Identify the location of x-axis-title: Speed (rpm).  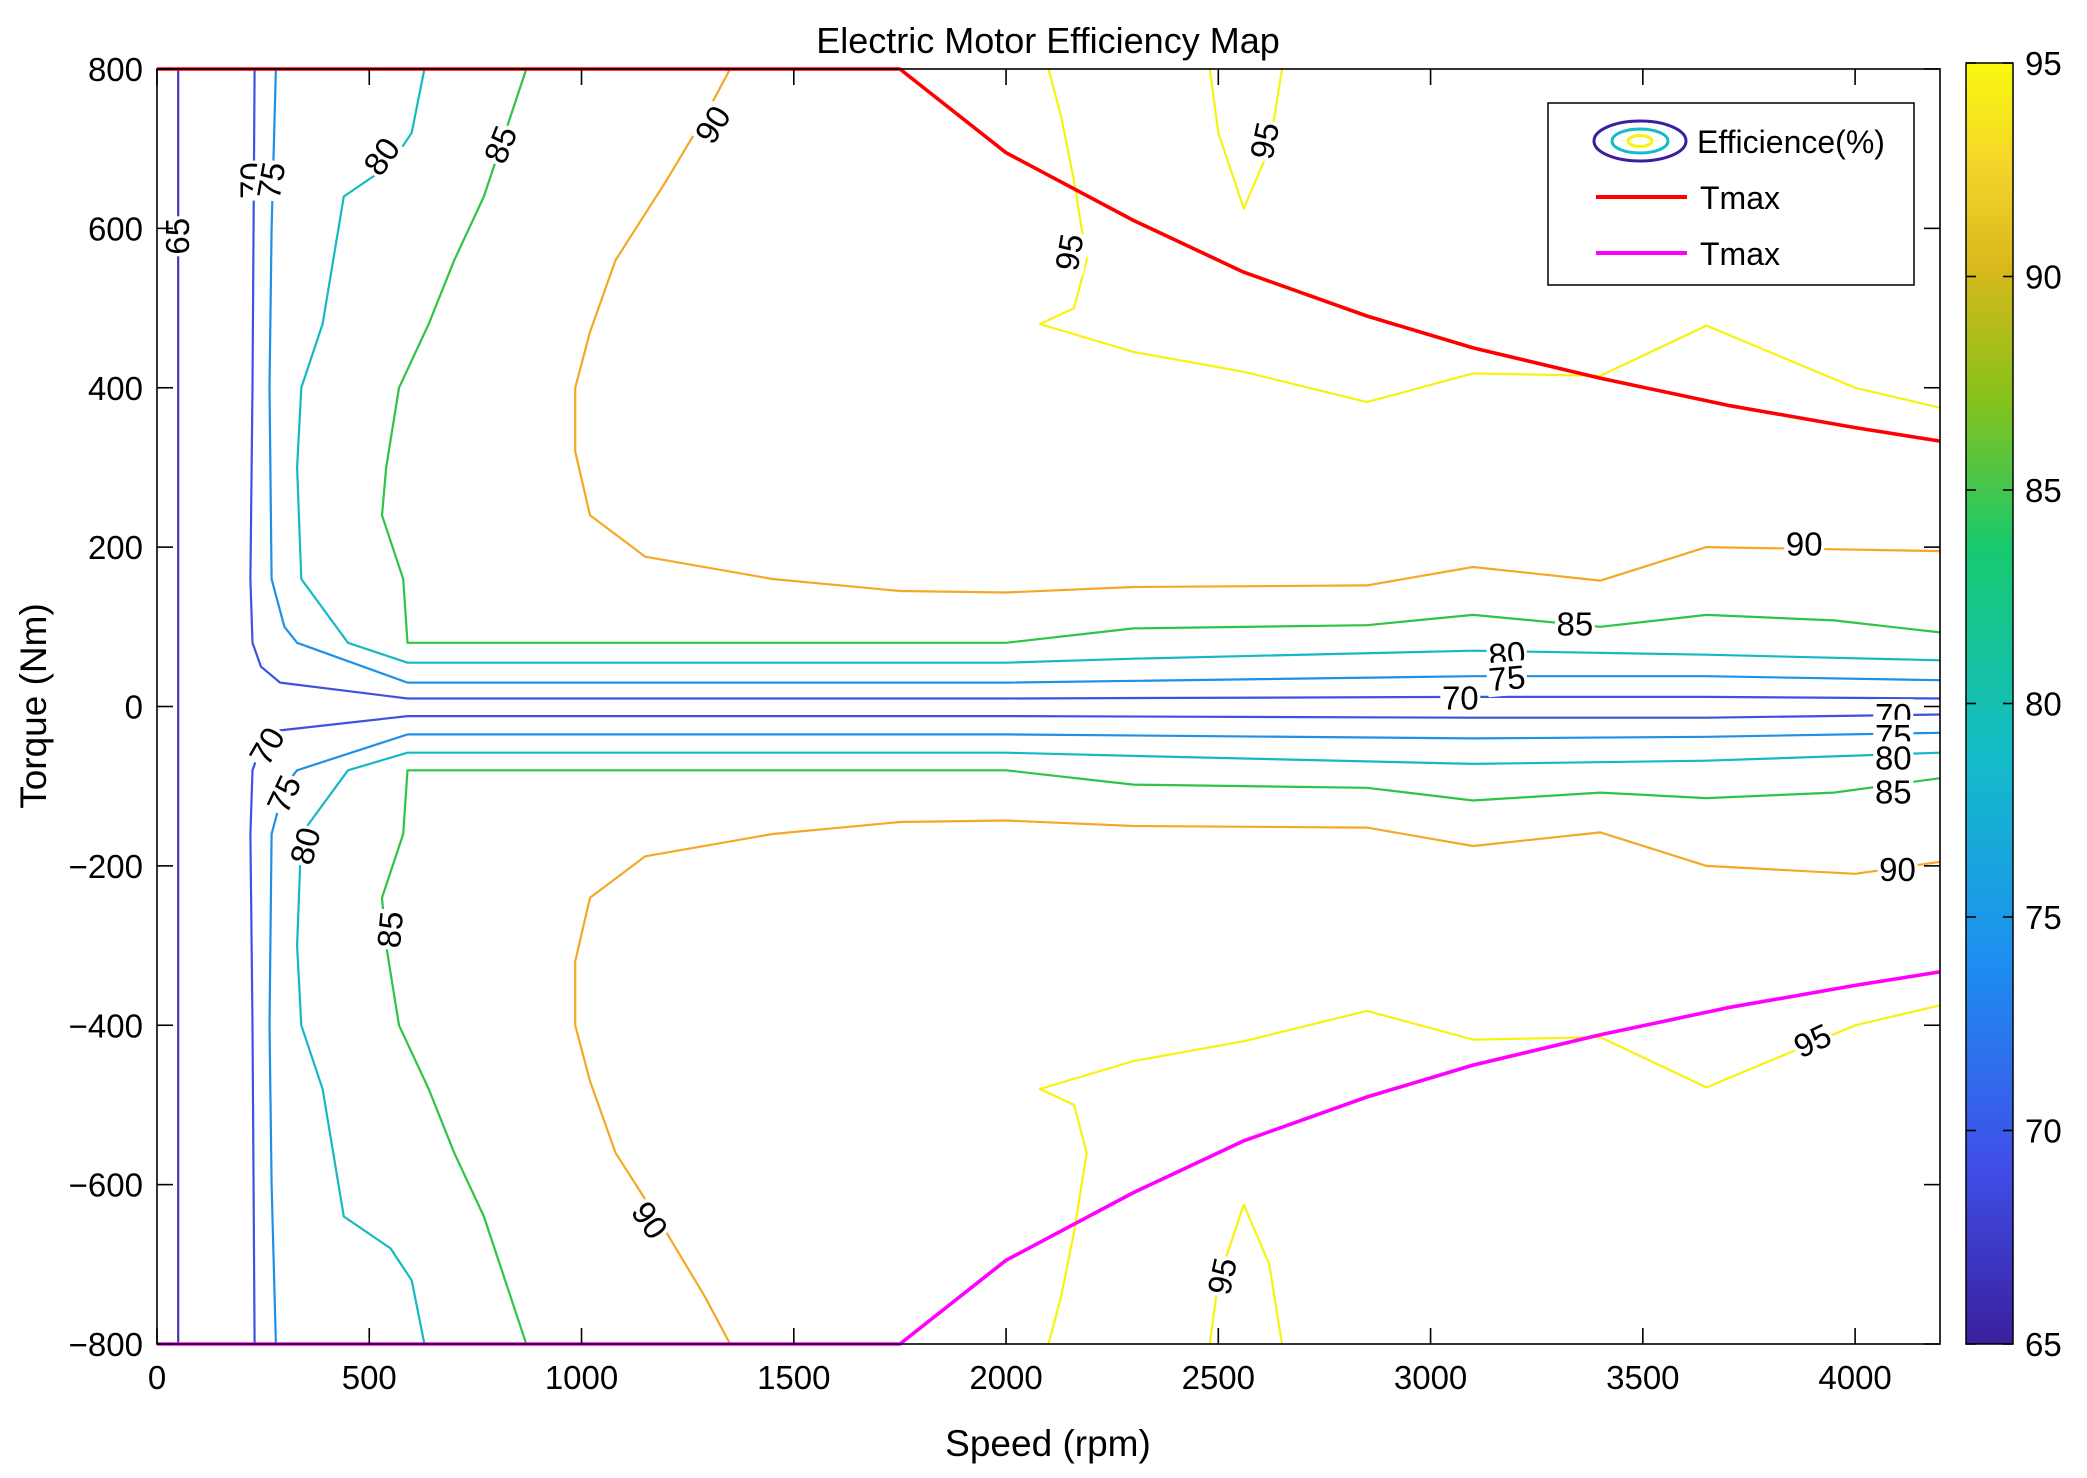
(1048, 1443).